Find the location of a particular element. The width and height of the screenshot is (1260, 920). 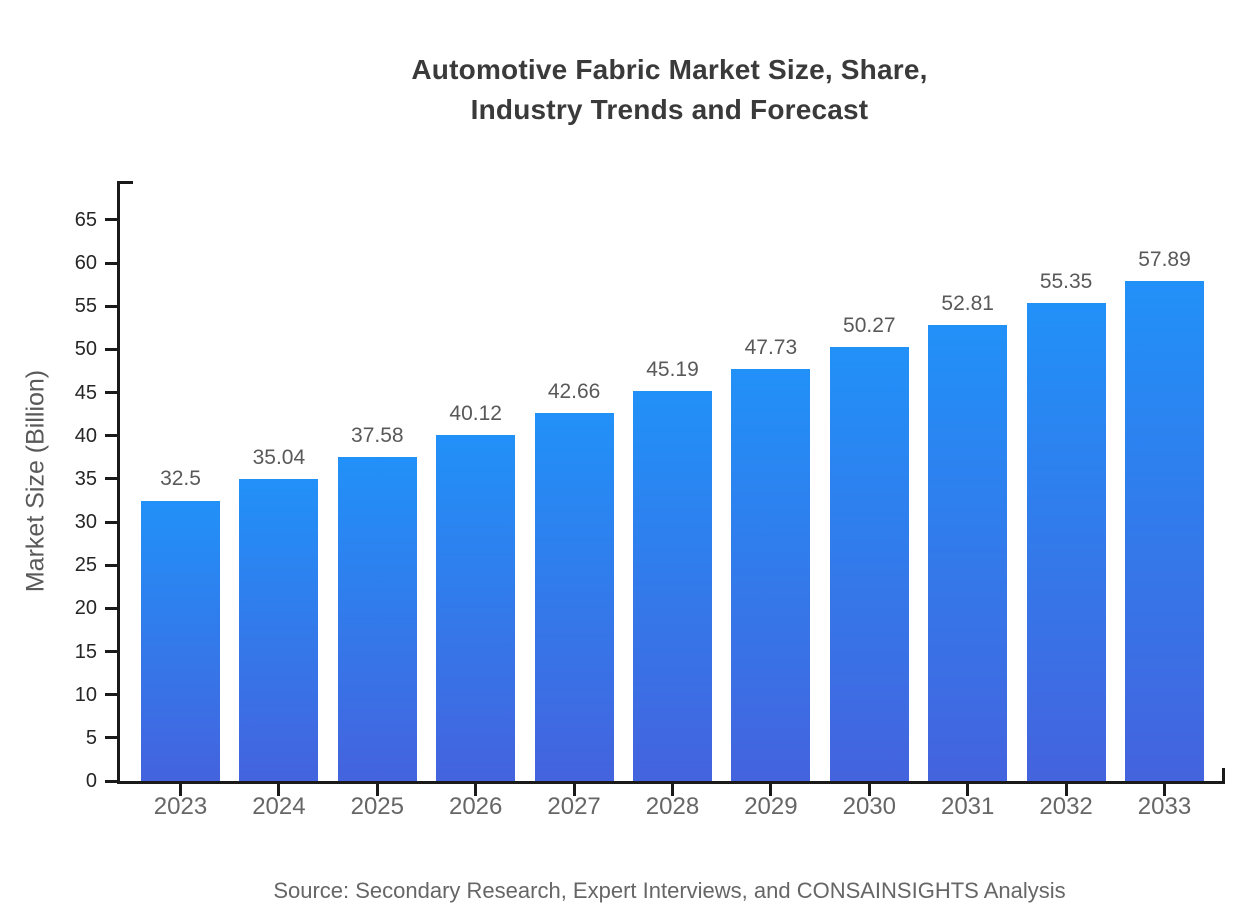

x-axis-tick-label-2023: 2023 is located at coordinates (180, 806).